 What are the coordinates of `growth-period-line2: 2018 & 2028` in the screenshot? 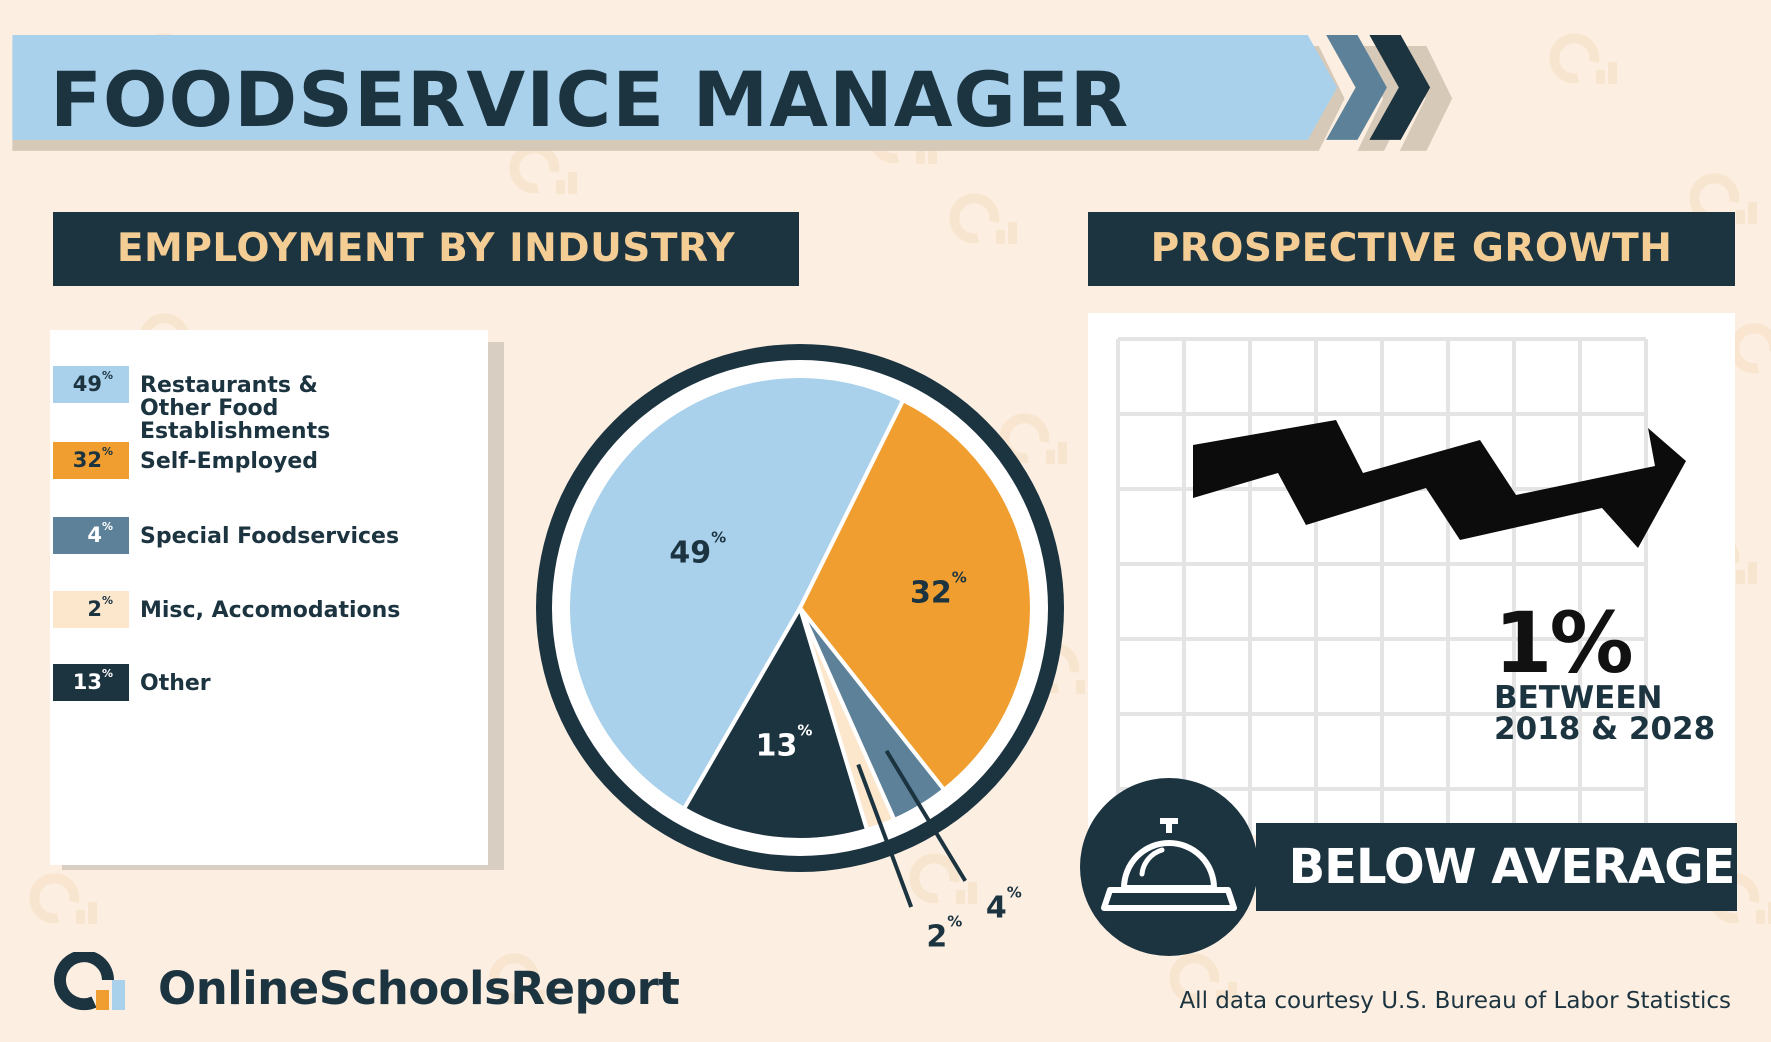 It's located at (1605, 729).